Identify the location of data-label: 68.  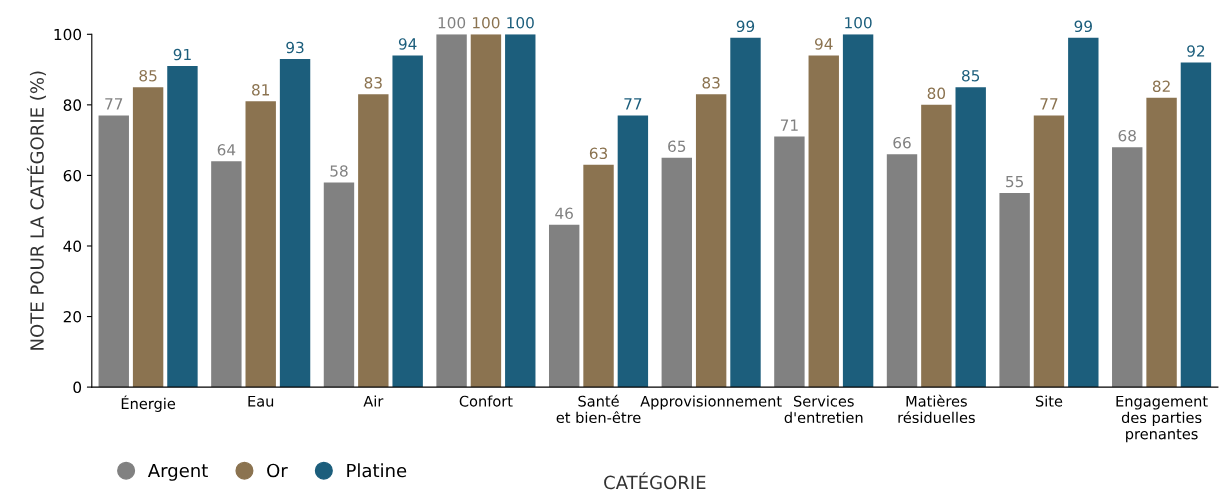
(1127, 135).